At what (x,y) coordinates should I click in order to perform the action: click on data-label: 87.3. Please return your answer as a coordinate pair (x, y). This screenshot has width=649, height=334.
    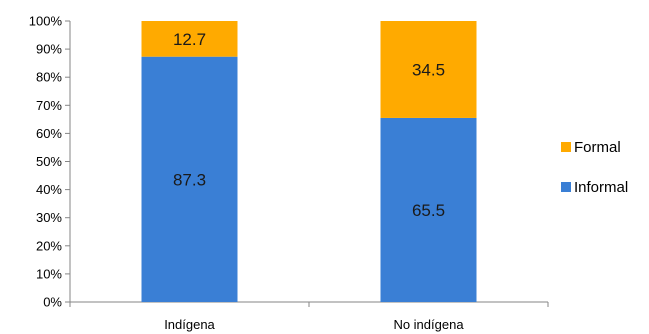
    Looking at the image, I should click on (189, 179).